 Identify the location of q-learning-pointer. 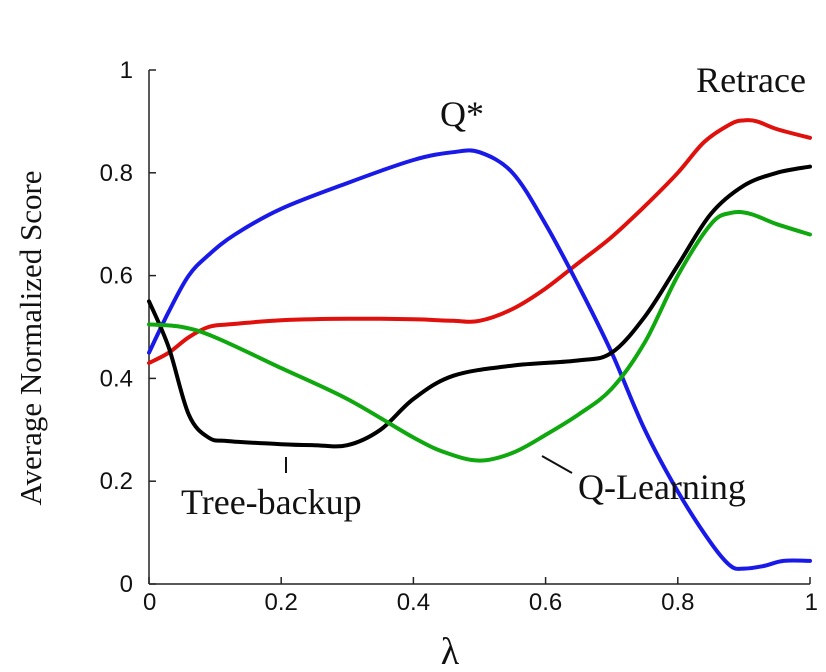
(557, 464).